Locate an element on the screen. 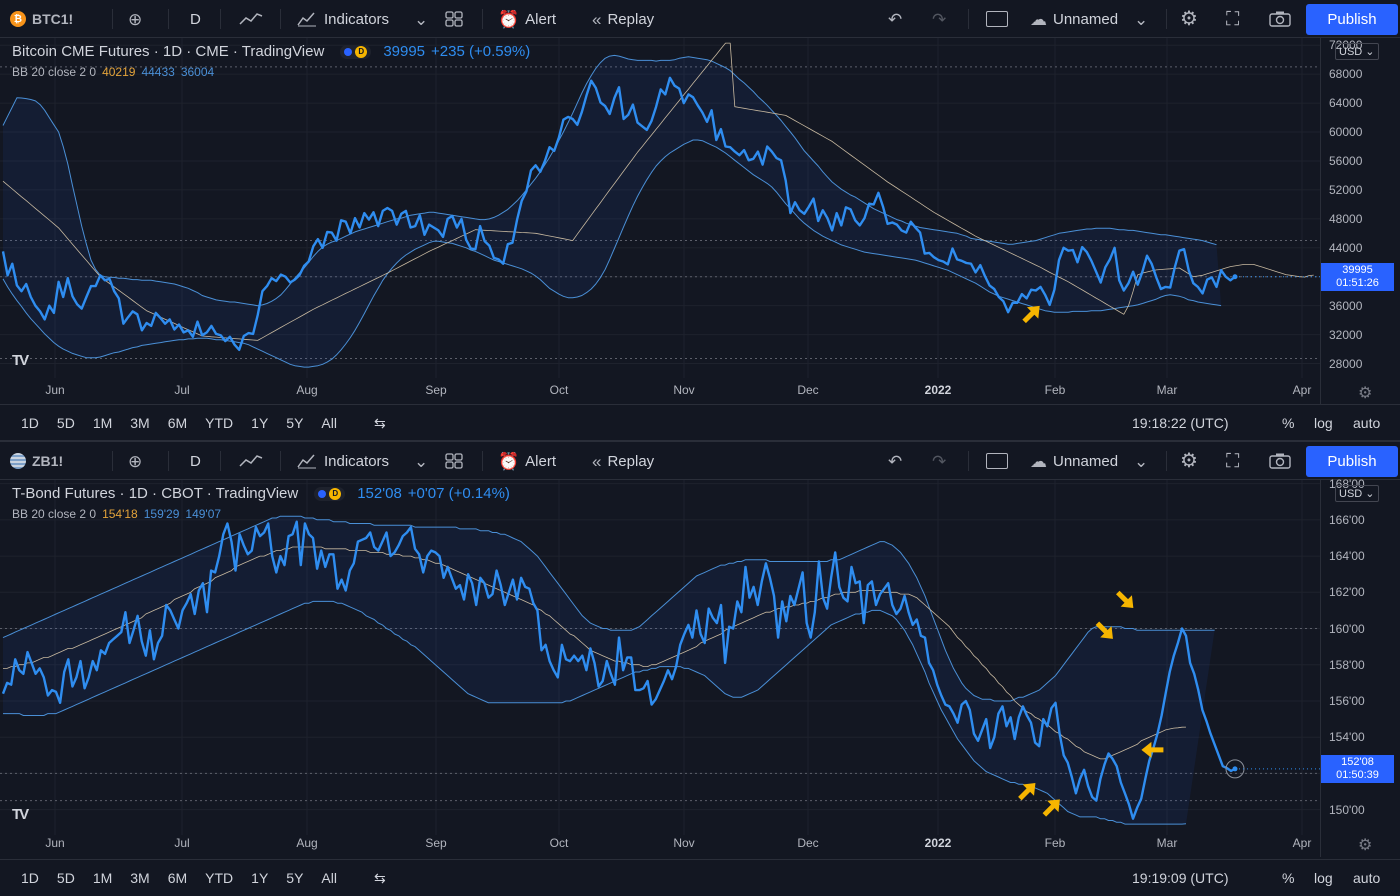  indicator-legend: BB 20 close 2 0 154'18 159'29 149'07 is located at coordinates (116, 514).